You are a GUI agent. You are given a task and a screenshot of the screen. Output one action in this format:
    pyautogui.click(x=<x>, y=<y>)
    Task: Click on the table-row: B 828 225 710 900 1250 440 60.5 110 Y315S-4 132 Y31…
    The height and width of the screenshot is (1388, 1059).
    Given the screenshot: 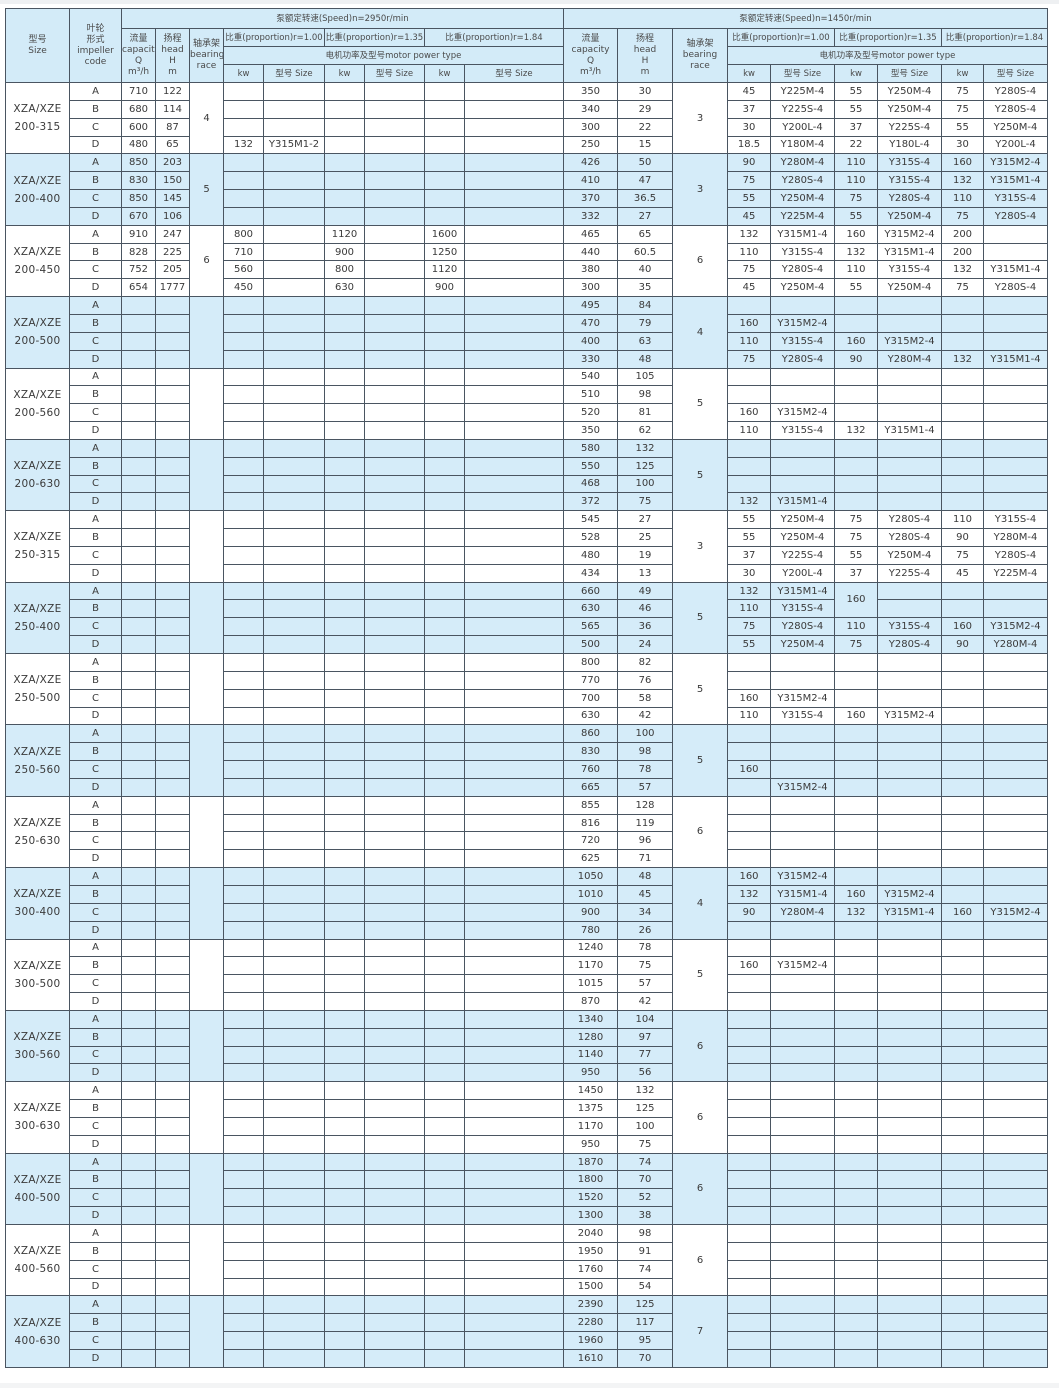 What is the action you would take?
    pyautogui.click(x=527, y=252)
    